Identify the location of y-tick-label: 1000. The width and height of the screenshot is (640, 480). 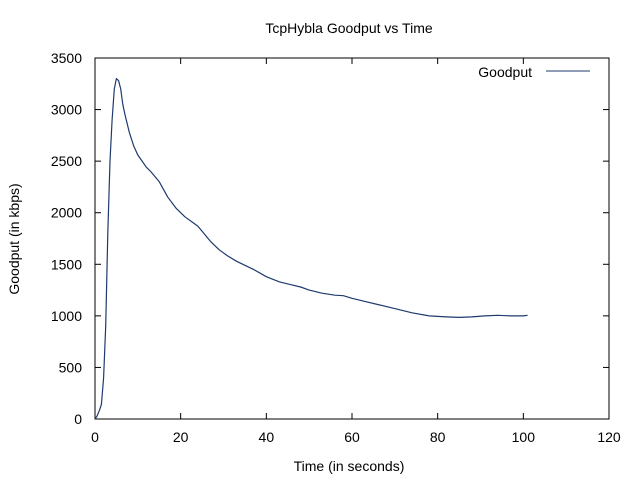
(66, 316).